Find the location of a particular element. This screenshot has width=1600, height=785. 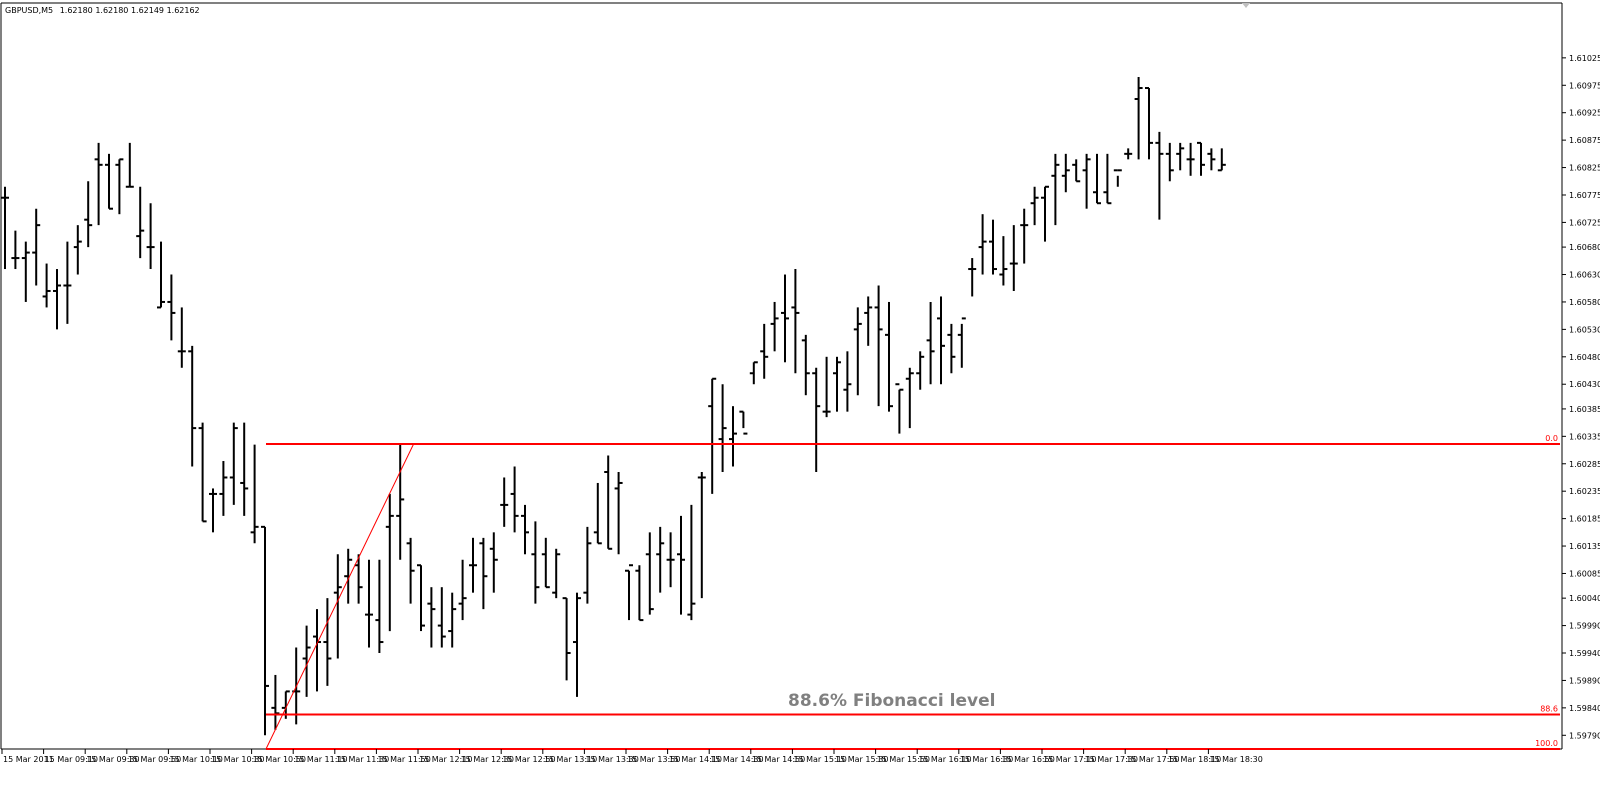

price-tick-label: 1.60975 is located at coordinates (1584, 85).